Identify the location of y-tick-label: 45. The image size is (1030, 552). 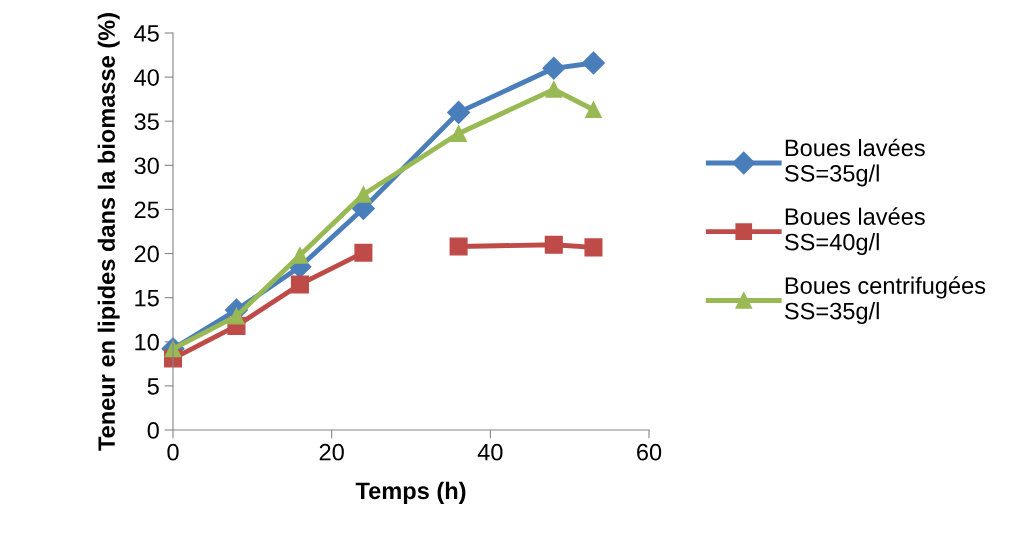
(146, 33).